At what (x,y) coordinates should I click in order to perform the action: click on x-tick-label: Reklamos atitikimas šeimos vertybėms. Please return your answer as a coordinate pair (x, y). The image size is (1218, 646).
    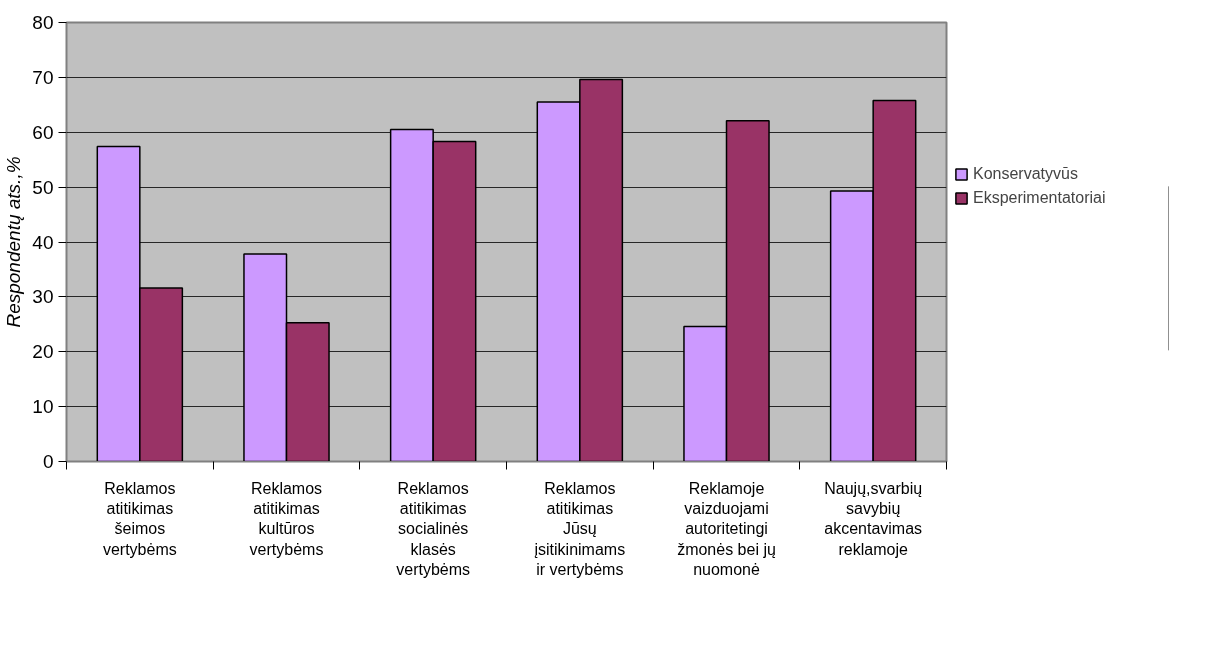
    Looking at the image, I should click on (139, 518).